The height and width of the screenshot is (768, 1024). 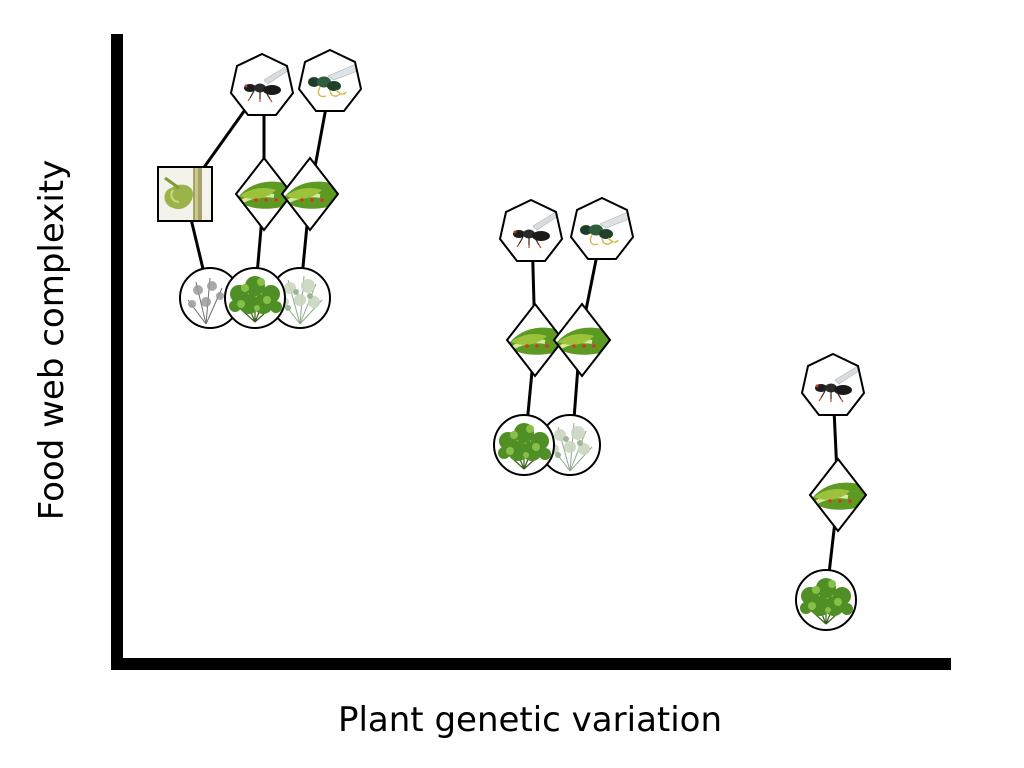 I want to click on cluster-medium-complexity, so click(x=564, y=336).